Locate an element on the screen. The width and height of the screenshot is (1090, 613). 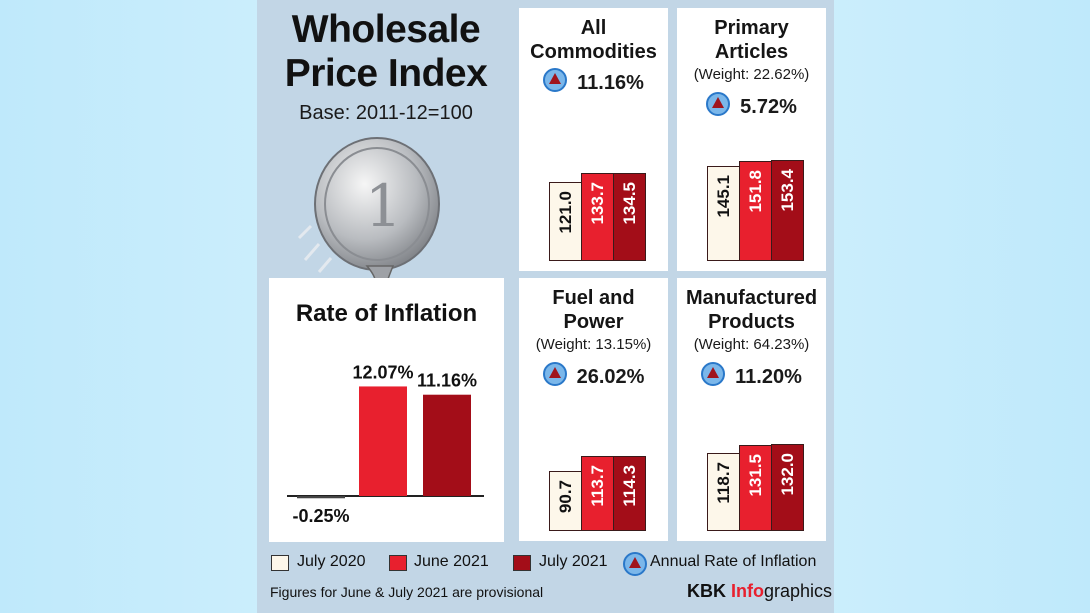
primary-articles-rate-value: 5.72% is located at coordinates (768, 107).